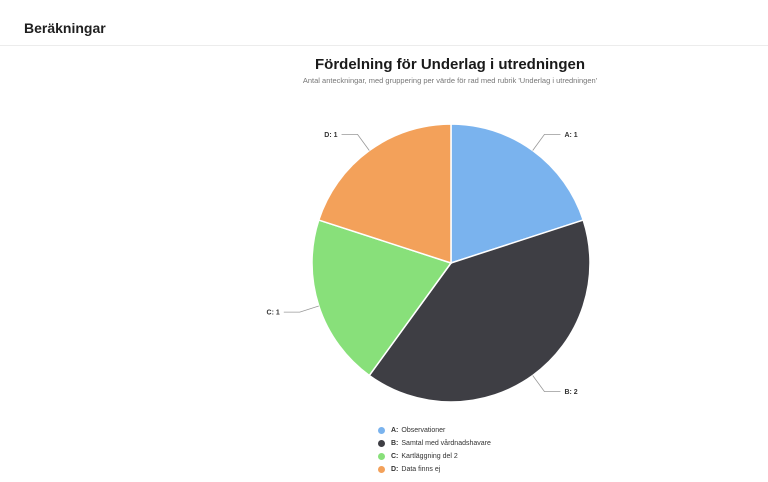 This screenshot has width=768, height=482. Describe the element at coordinates (450, 64) in the screenshot. I see `chart-title: Fördelning för Underlag i utredningen` at that location.